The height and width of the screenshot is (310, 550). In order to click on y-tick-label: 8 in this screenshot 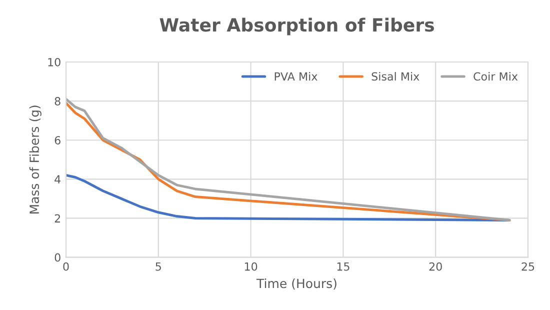, I will do `click(57, 101)`.